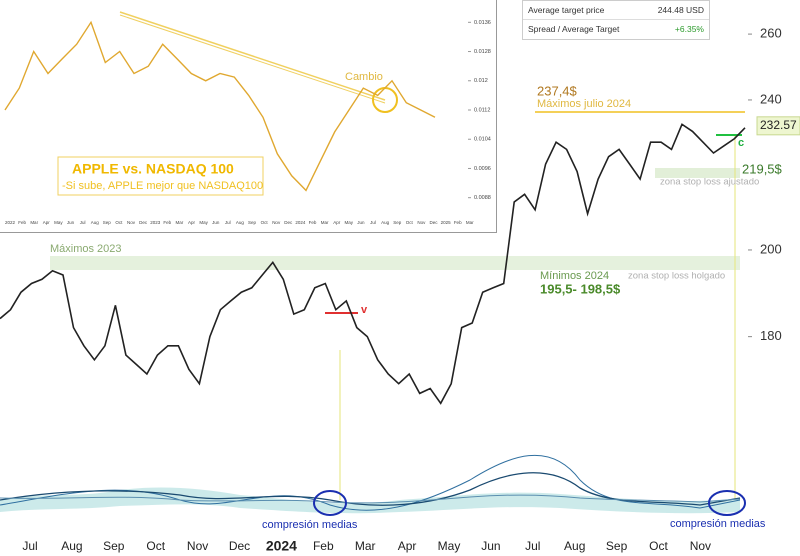 The image size is (800, 556). I want to click on caption-box, so click(160, 176).